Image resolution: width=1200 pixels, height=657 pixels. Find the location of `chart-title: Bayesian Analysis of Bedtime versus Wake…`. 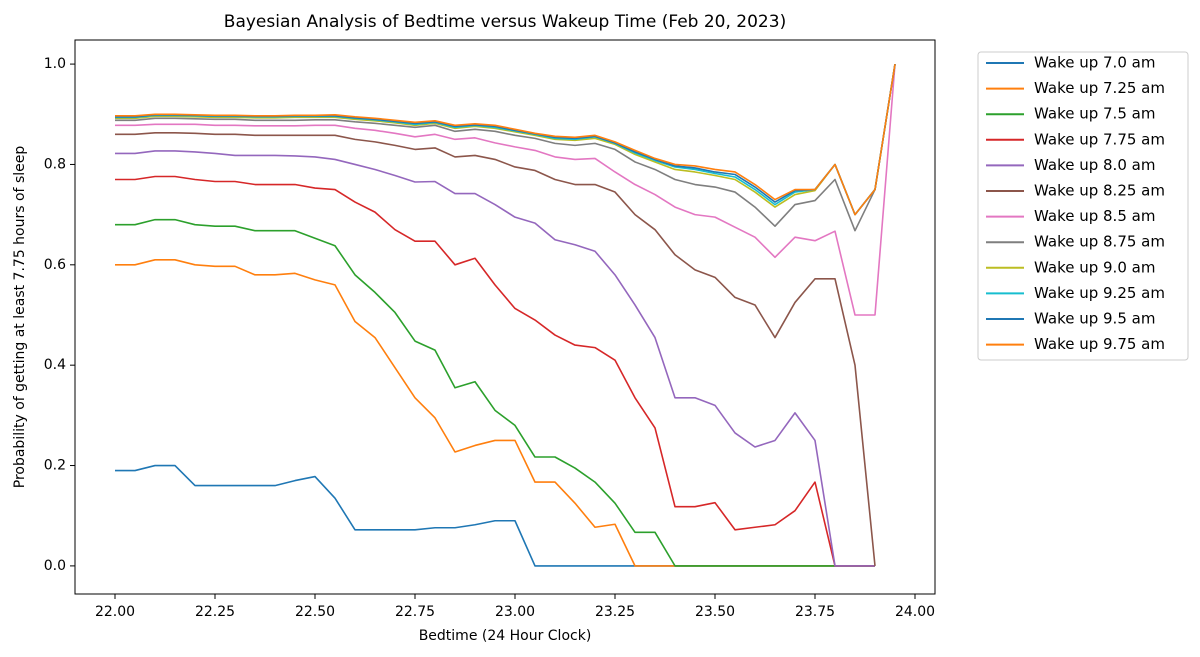

chart-title: Bayesian Analysis of Bedtime versus Wake… is located at coordinates (505, 22).